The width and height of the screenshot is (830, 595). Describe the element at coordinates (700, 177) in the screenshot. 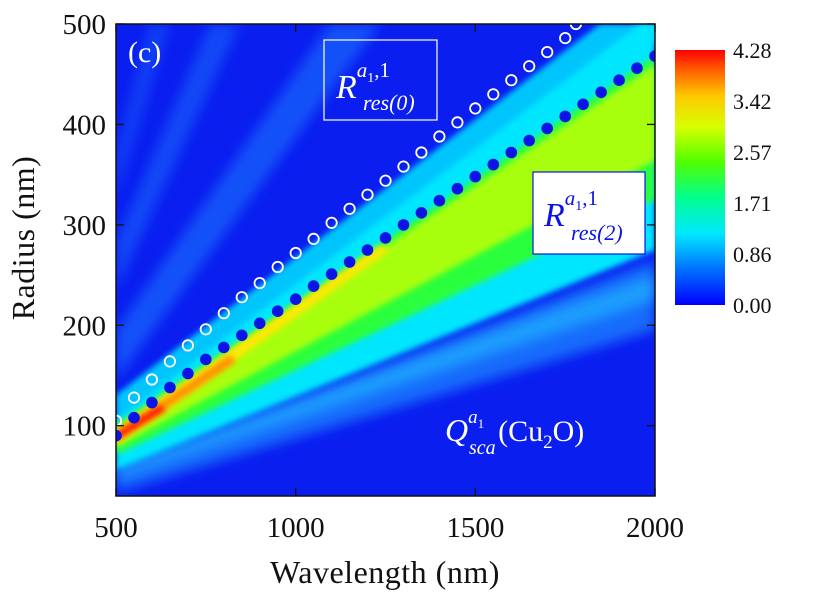

I see `colorbar-gradient` at that location.